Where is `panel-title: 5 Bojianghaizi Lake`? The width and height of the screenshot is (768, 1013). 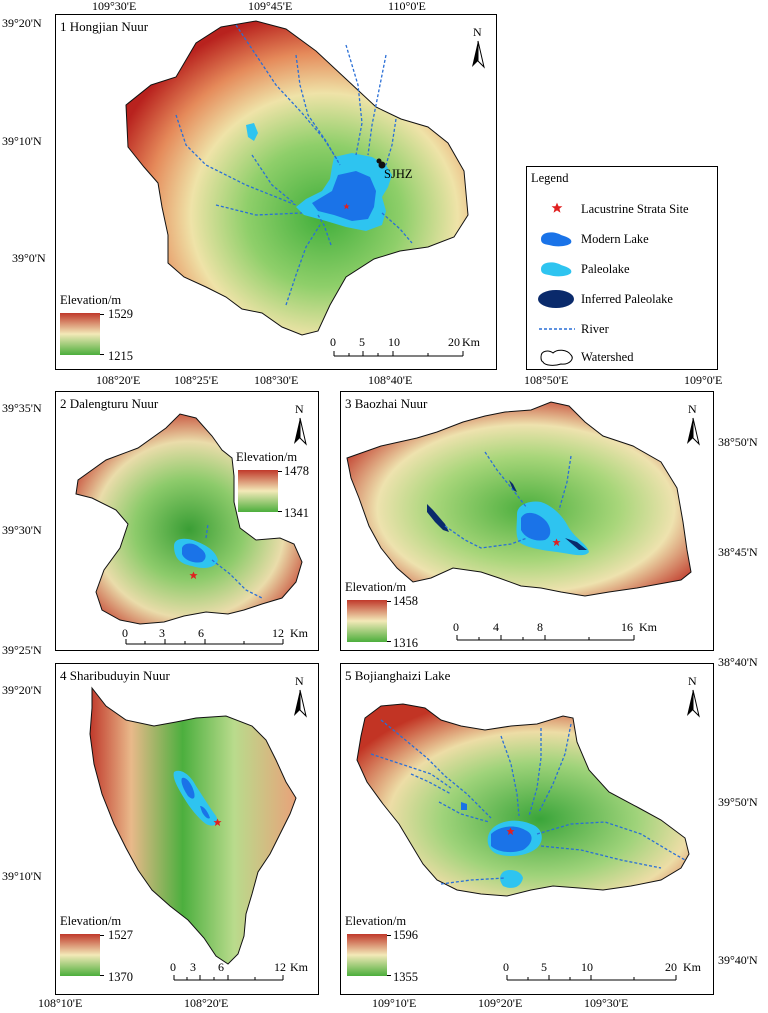 panel-title: 5 Bojianghaizi Lake is located at coordinates (398, 675).